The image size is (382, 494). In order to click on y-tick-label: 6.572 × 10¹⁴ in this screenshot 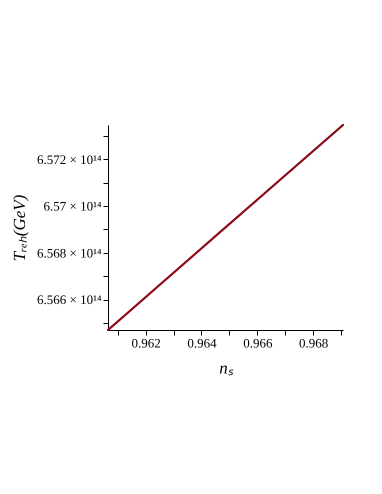, I will do `click(69, 159)`.